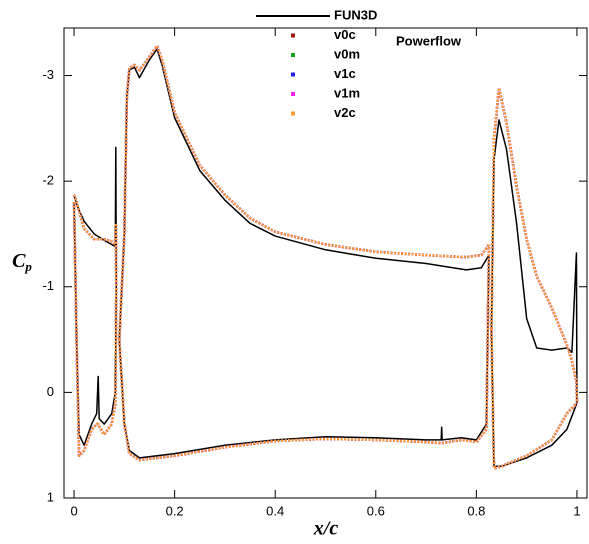 Image resolution: width=589 pixels, height=544 pixels. I want to click on x-tick-label: 0.4, so click(275, 510).